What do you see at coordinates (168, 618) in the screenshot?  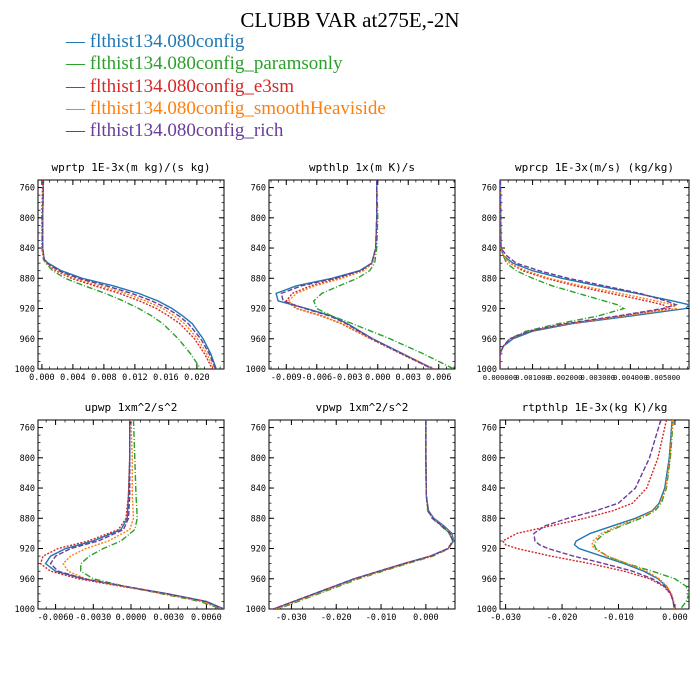 I see `x-tick-label: 0.0030` at bounding box center [168, 618].